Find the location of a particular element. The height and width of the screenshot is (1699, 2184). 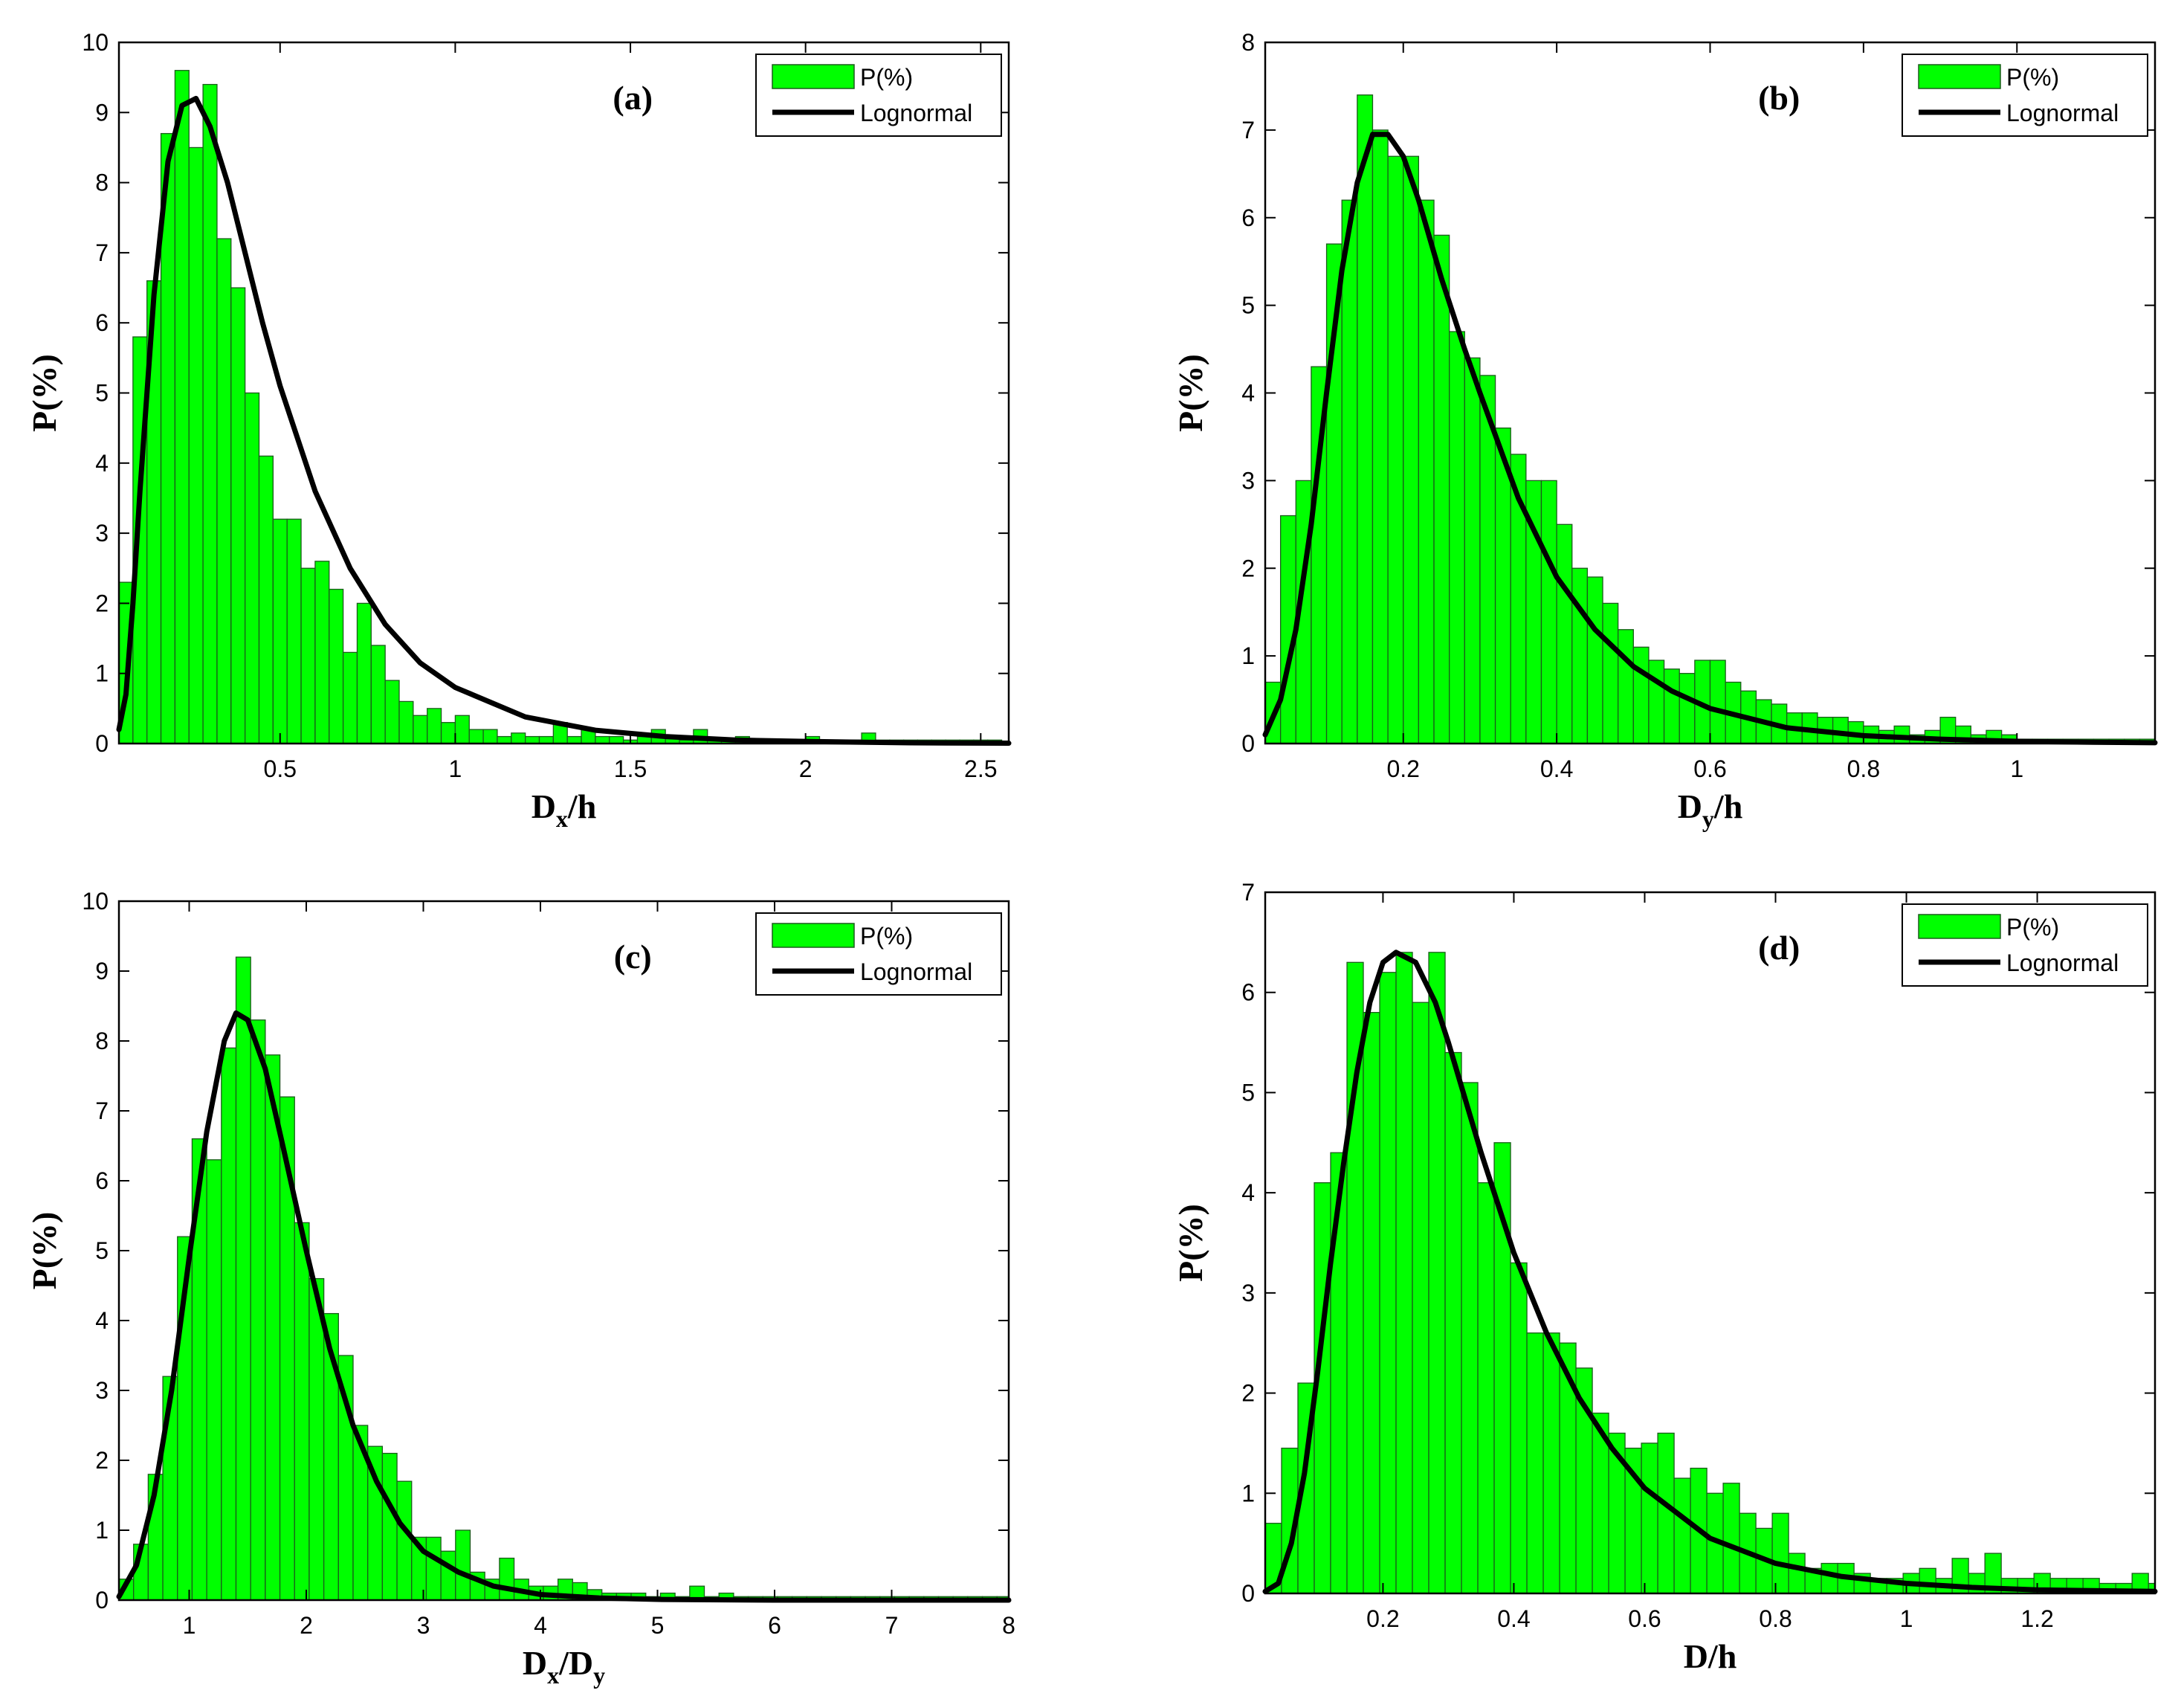

x-tick-label: 4 is located at coordinates (540, 1625).